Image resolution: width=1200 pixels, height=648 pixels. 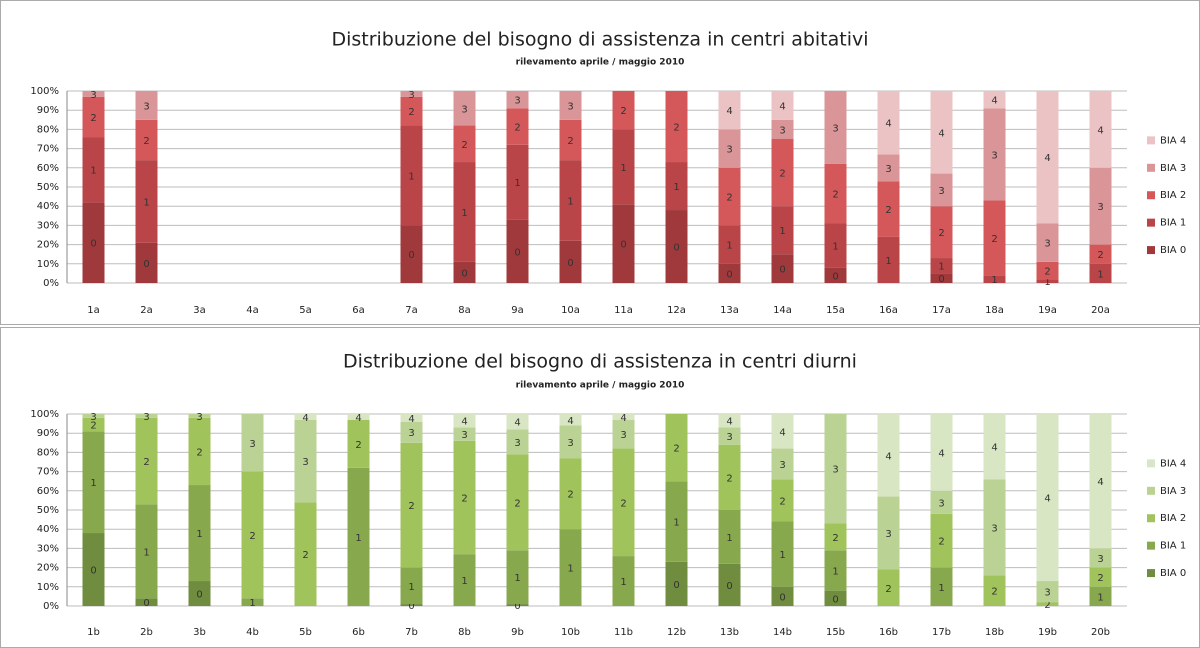 I want to click on x-tick-label: 11b, so click(x=623, y=632).